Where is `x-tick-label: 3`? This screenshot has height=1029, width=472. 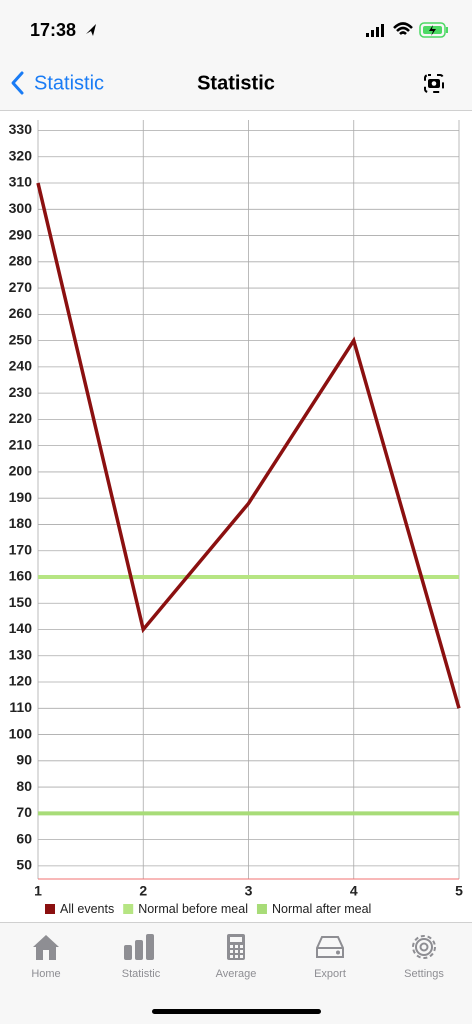 x-tick-label: 3 is located at coordinates (249, 891).